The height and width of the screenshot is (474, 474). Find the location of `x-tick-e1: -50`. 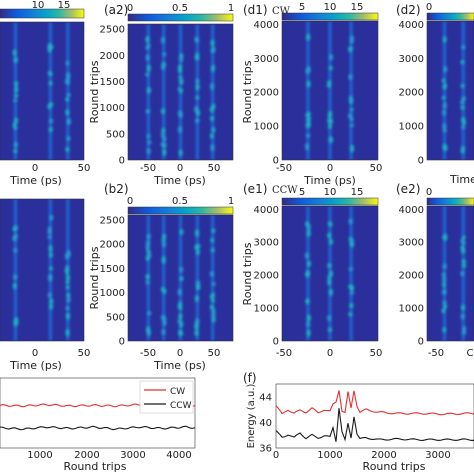

x-tick-e1: -50 is located at coordinates (284, 353).